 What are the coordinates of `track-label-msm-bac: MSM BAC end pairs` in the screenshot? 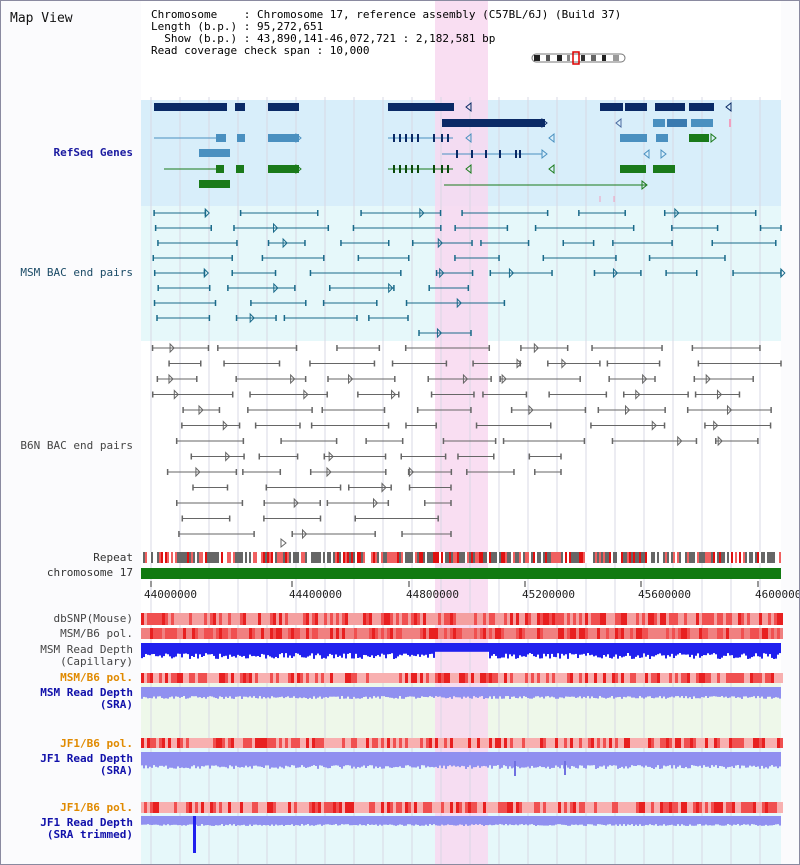 It's located at (76, 272).